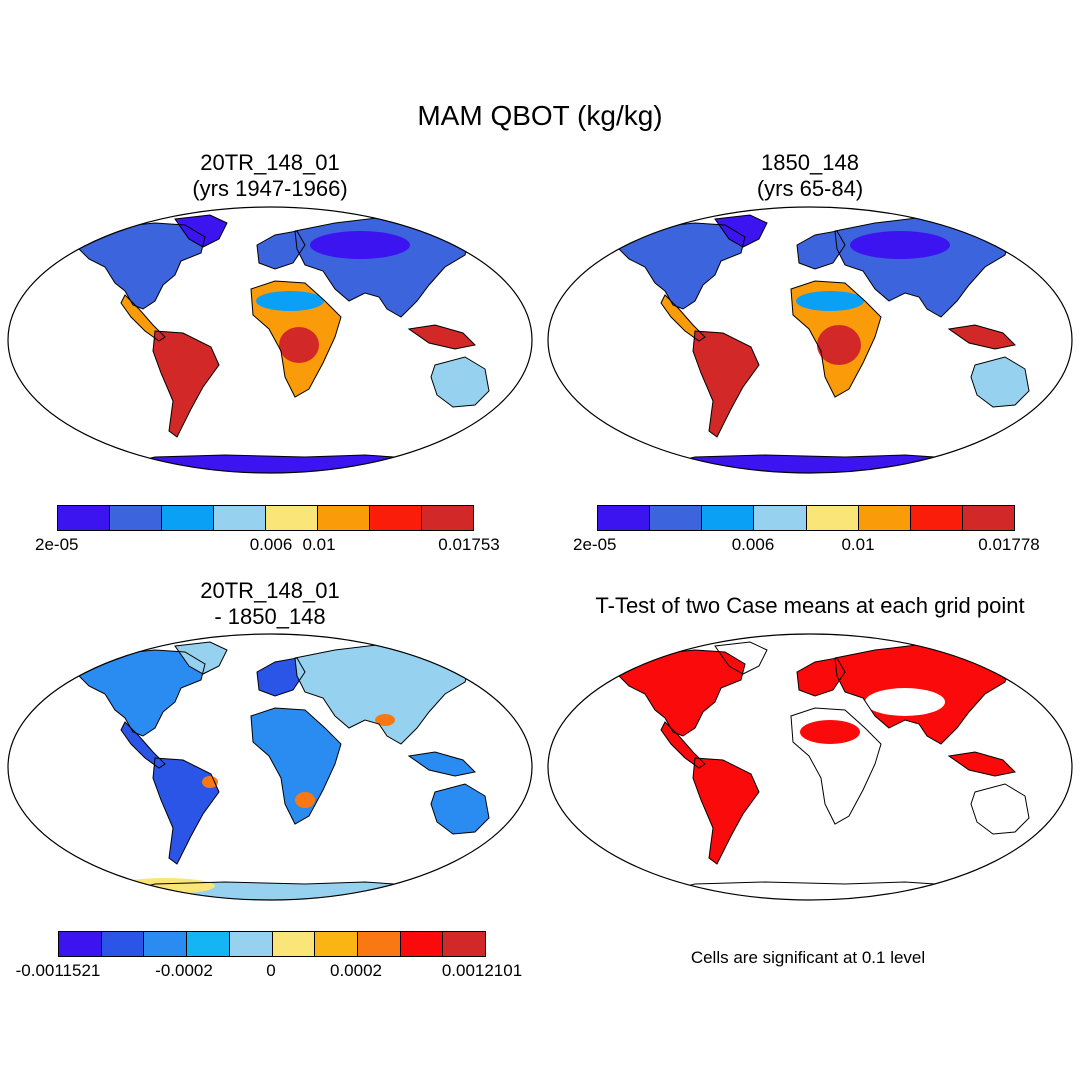 The height and width of the screenshot is (1080, 1080). I want to click on panel-title-bottom-left-line1: 20TR_148_01, so click(270, 590).